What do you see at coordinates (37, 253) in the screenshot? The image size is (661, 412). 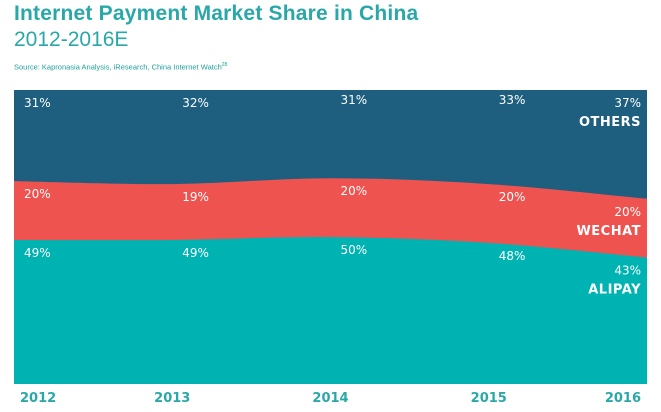 I see `data-label-alipay-2012: 49%` at bounding box center [37, 253].